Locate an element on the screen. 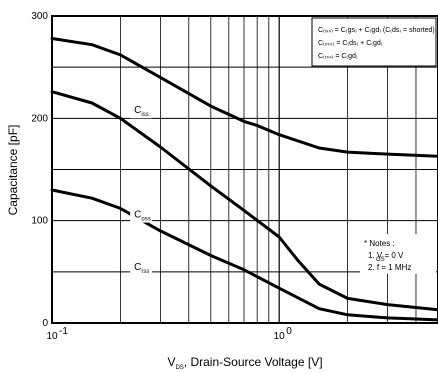 This screenshot has width=438, height=374. x-axis-title: VDS, Drain-Source Voltage [V] is located at coordinates (244, 363).